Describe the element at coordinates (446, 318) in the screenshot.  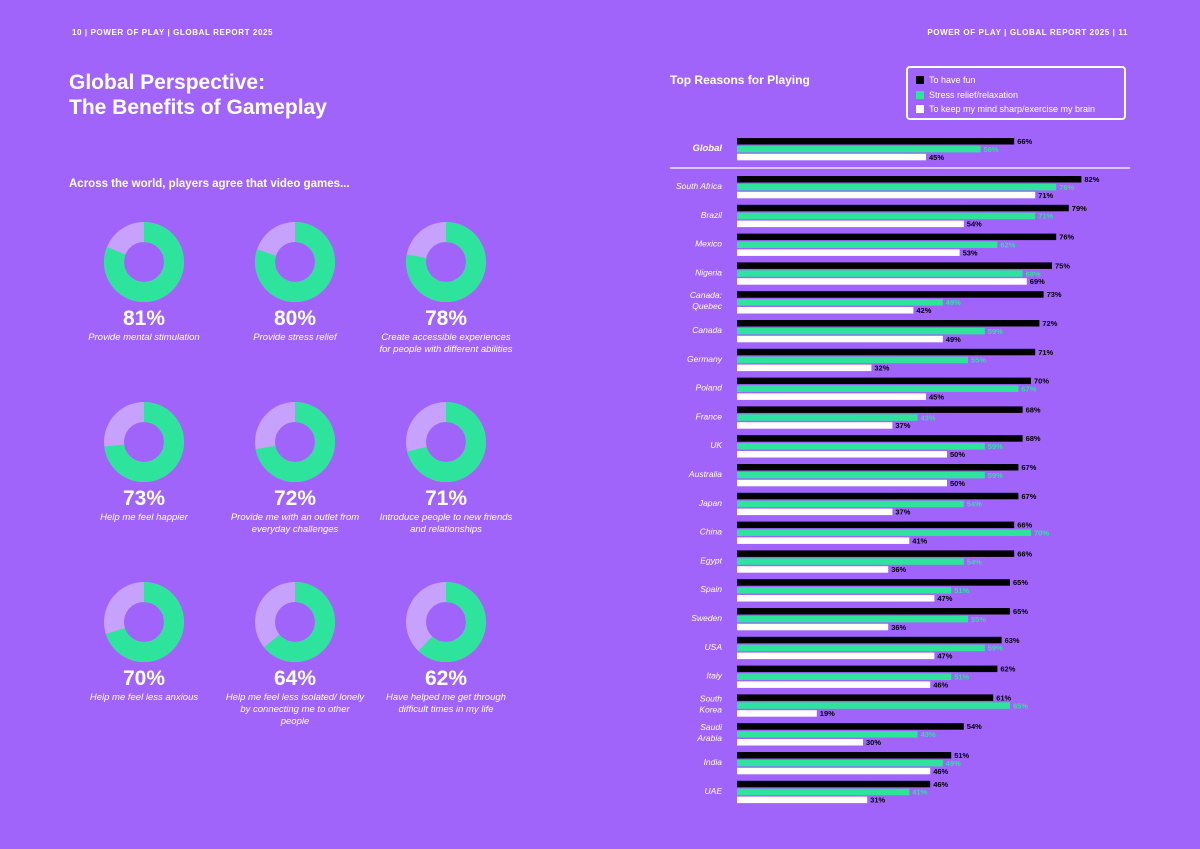
I see `donut-percent: 78%` at that location.